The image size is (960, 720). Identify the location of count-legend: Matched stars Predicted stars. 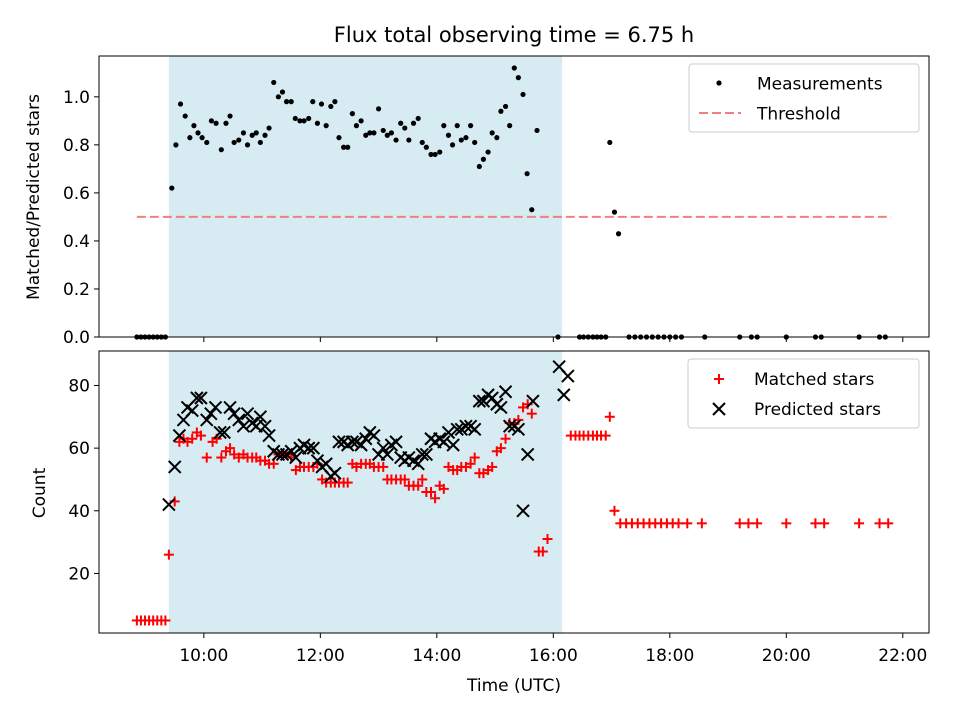
(803, 393).